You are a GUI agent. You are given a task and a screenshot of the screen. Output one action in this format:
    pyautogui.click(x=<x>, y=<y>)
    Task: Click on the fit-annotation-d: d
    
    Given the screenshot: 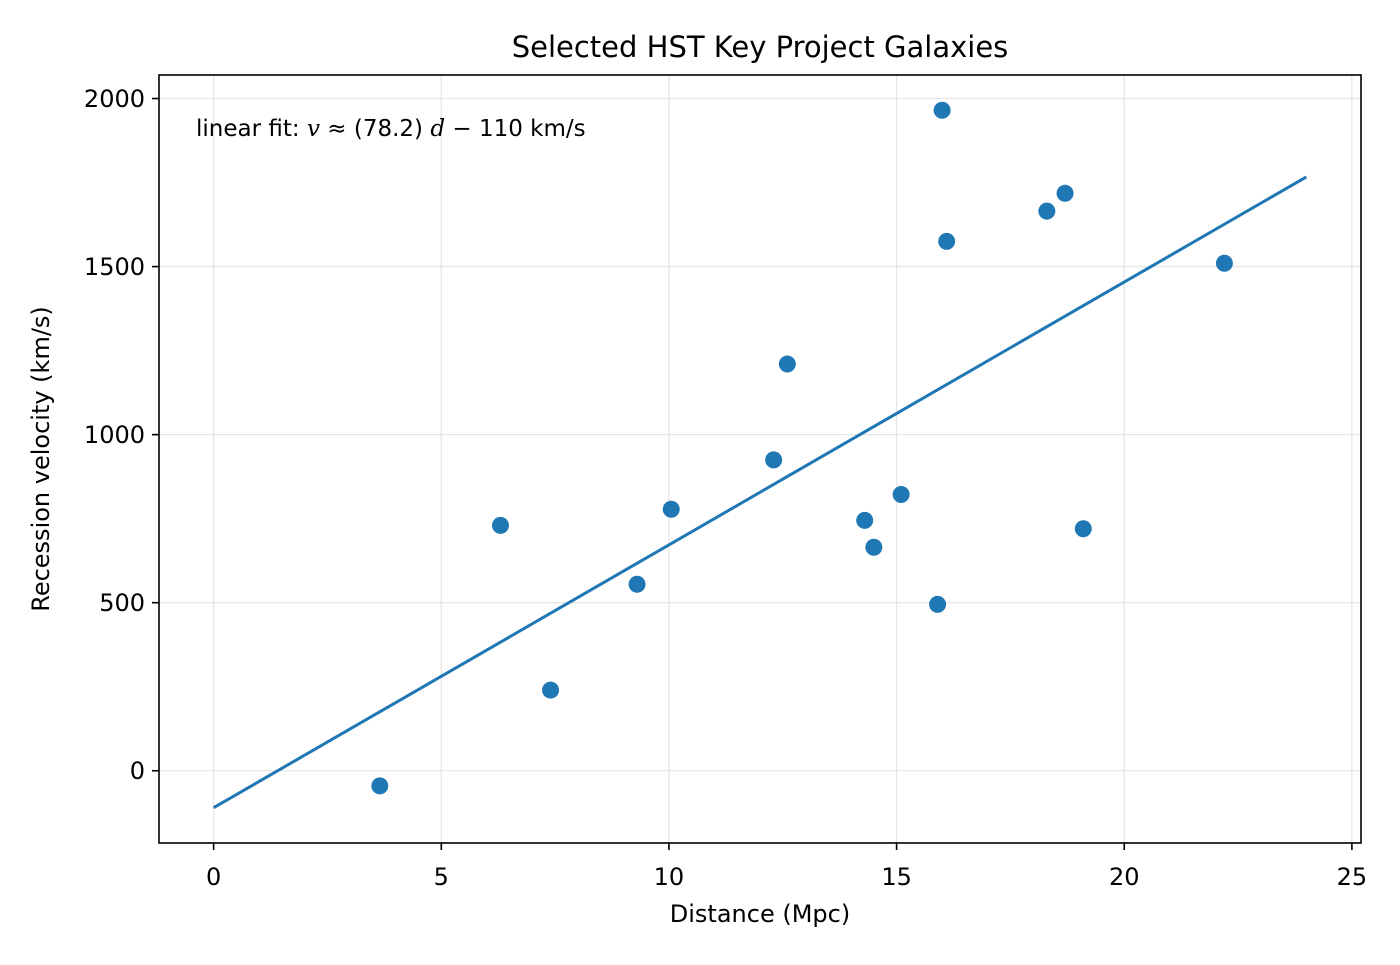 What is the action you would take?
    pyautogui.click(x=437, y=129)
    